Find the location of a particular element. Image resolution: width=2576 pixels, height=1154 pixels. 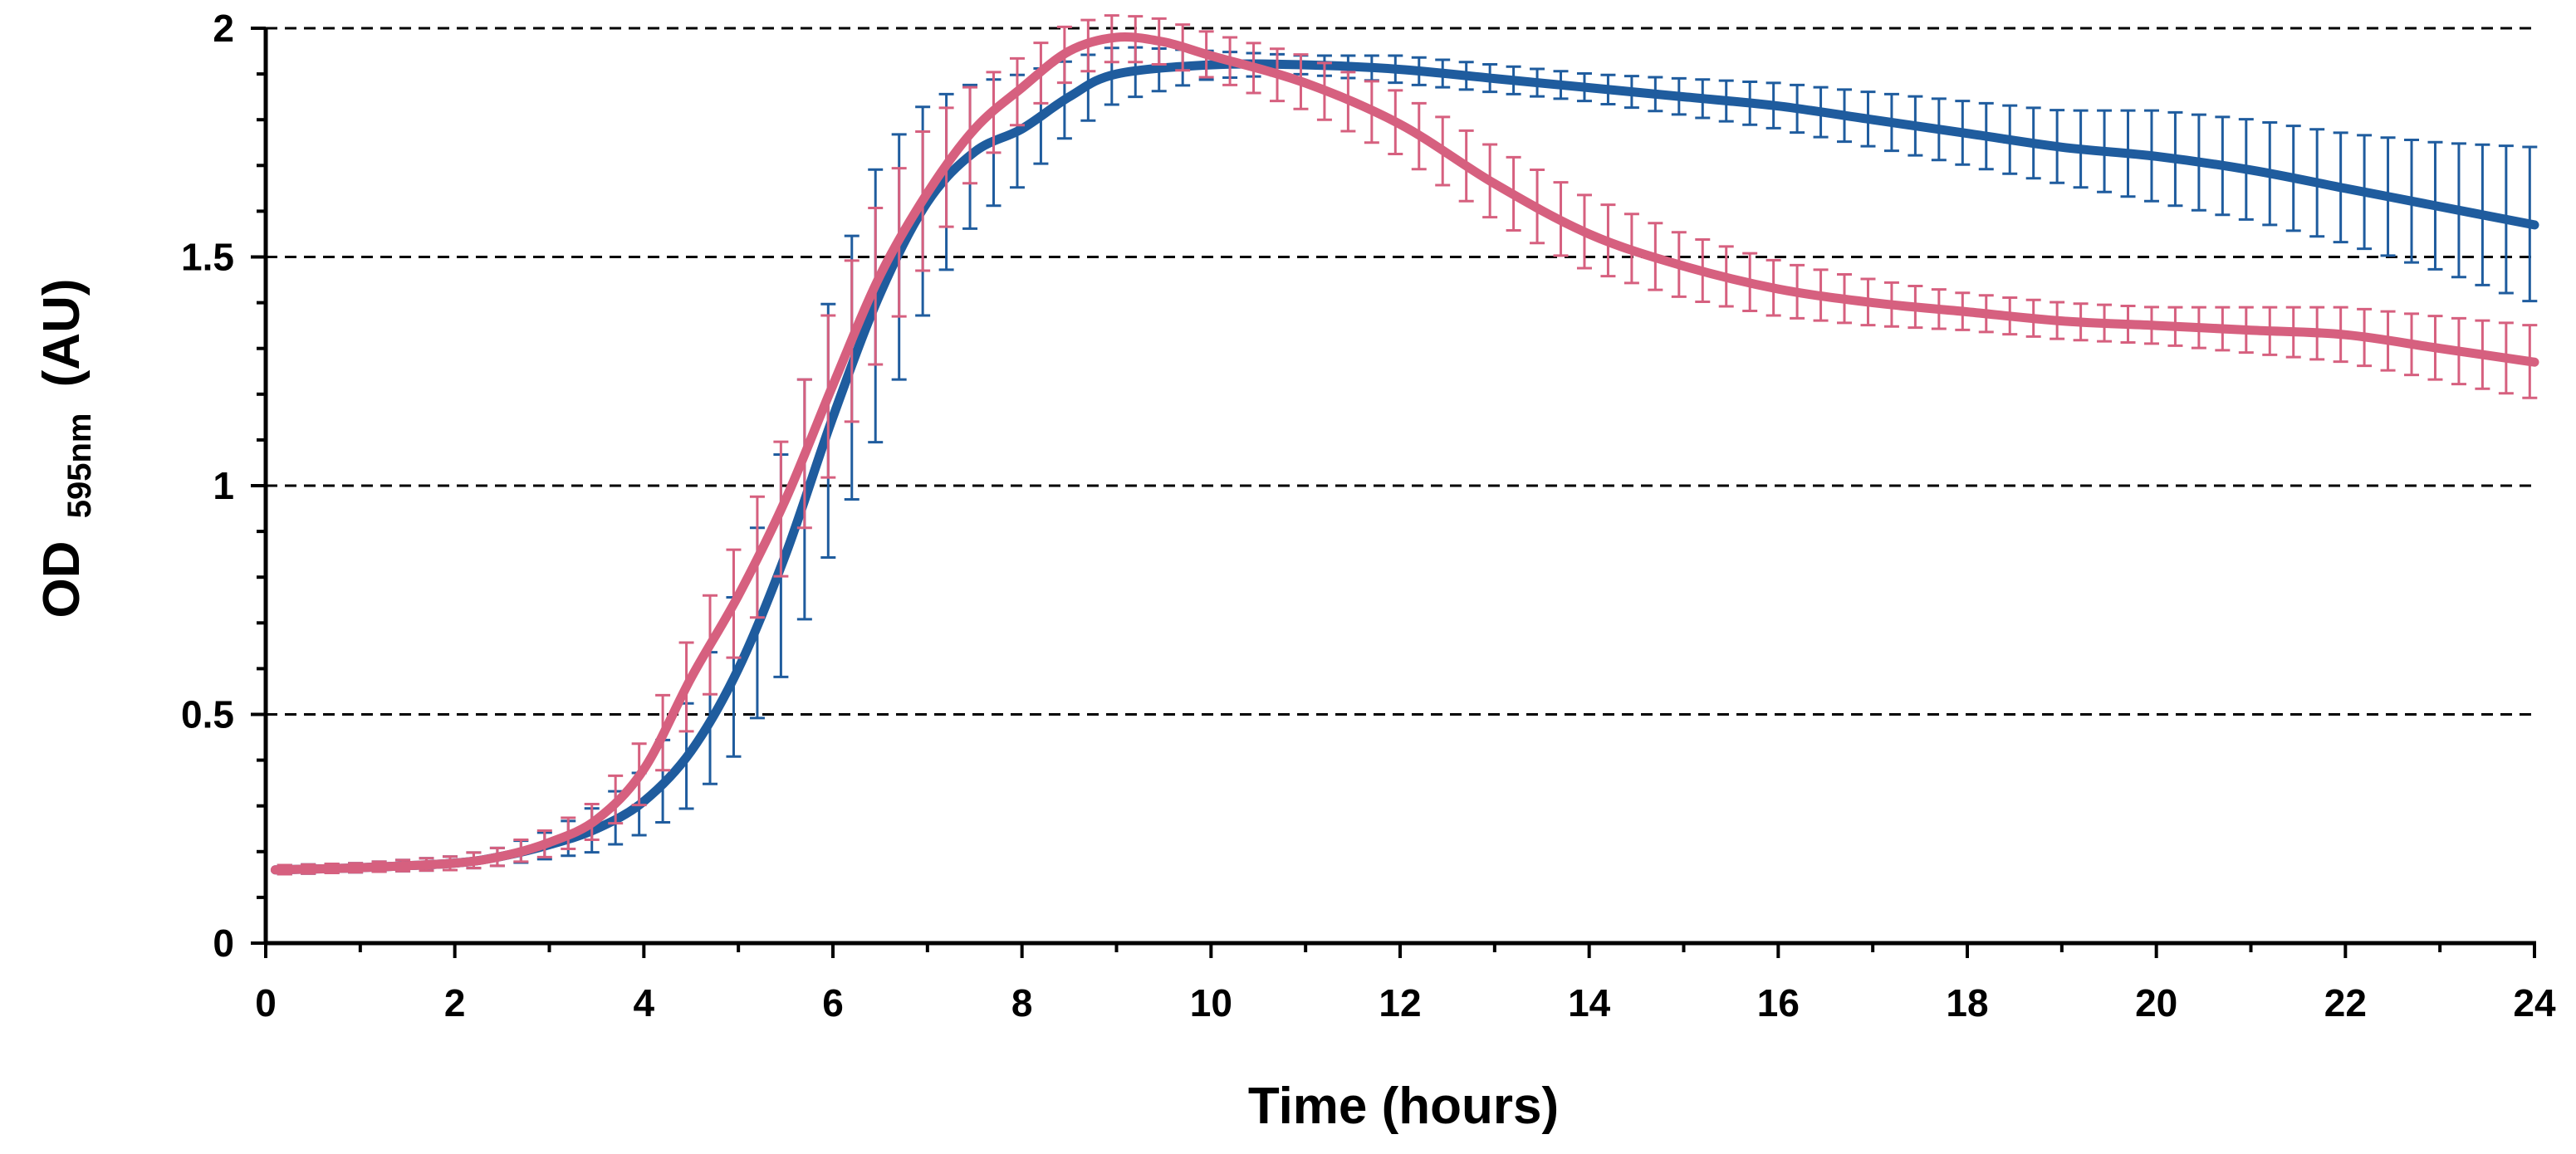

y-tick-label-1: 1 is located at coordinates (224, 485).